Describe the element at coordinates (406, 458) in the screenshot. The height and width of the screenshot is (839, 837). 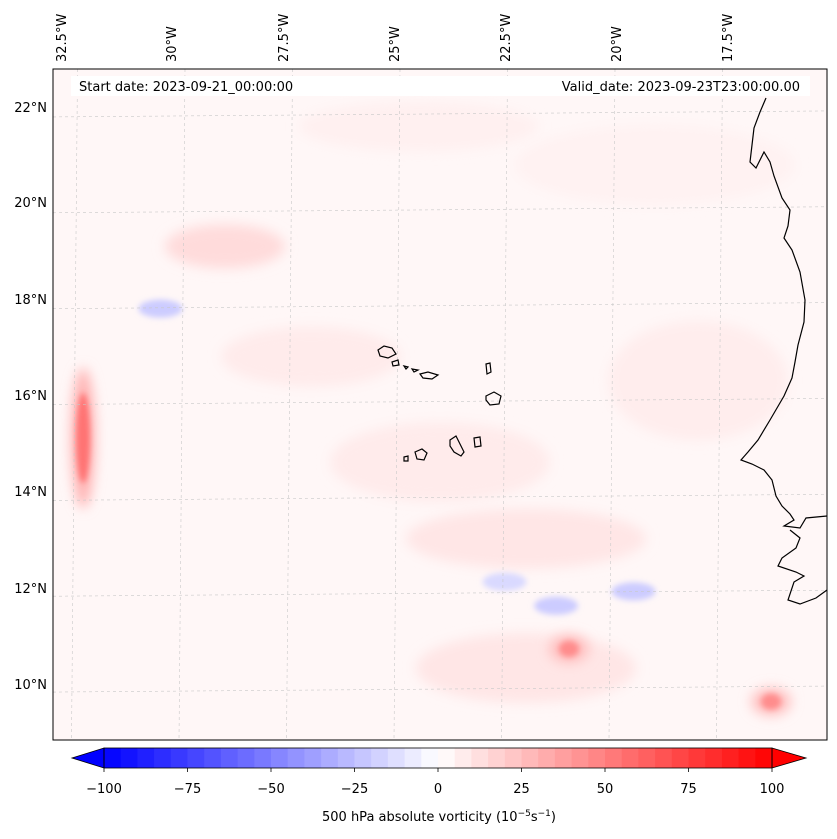
I see `cabo-verde-brava` at that location.